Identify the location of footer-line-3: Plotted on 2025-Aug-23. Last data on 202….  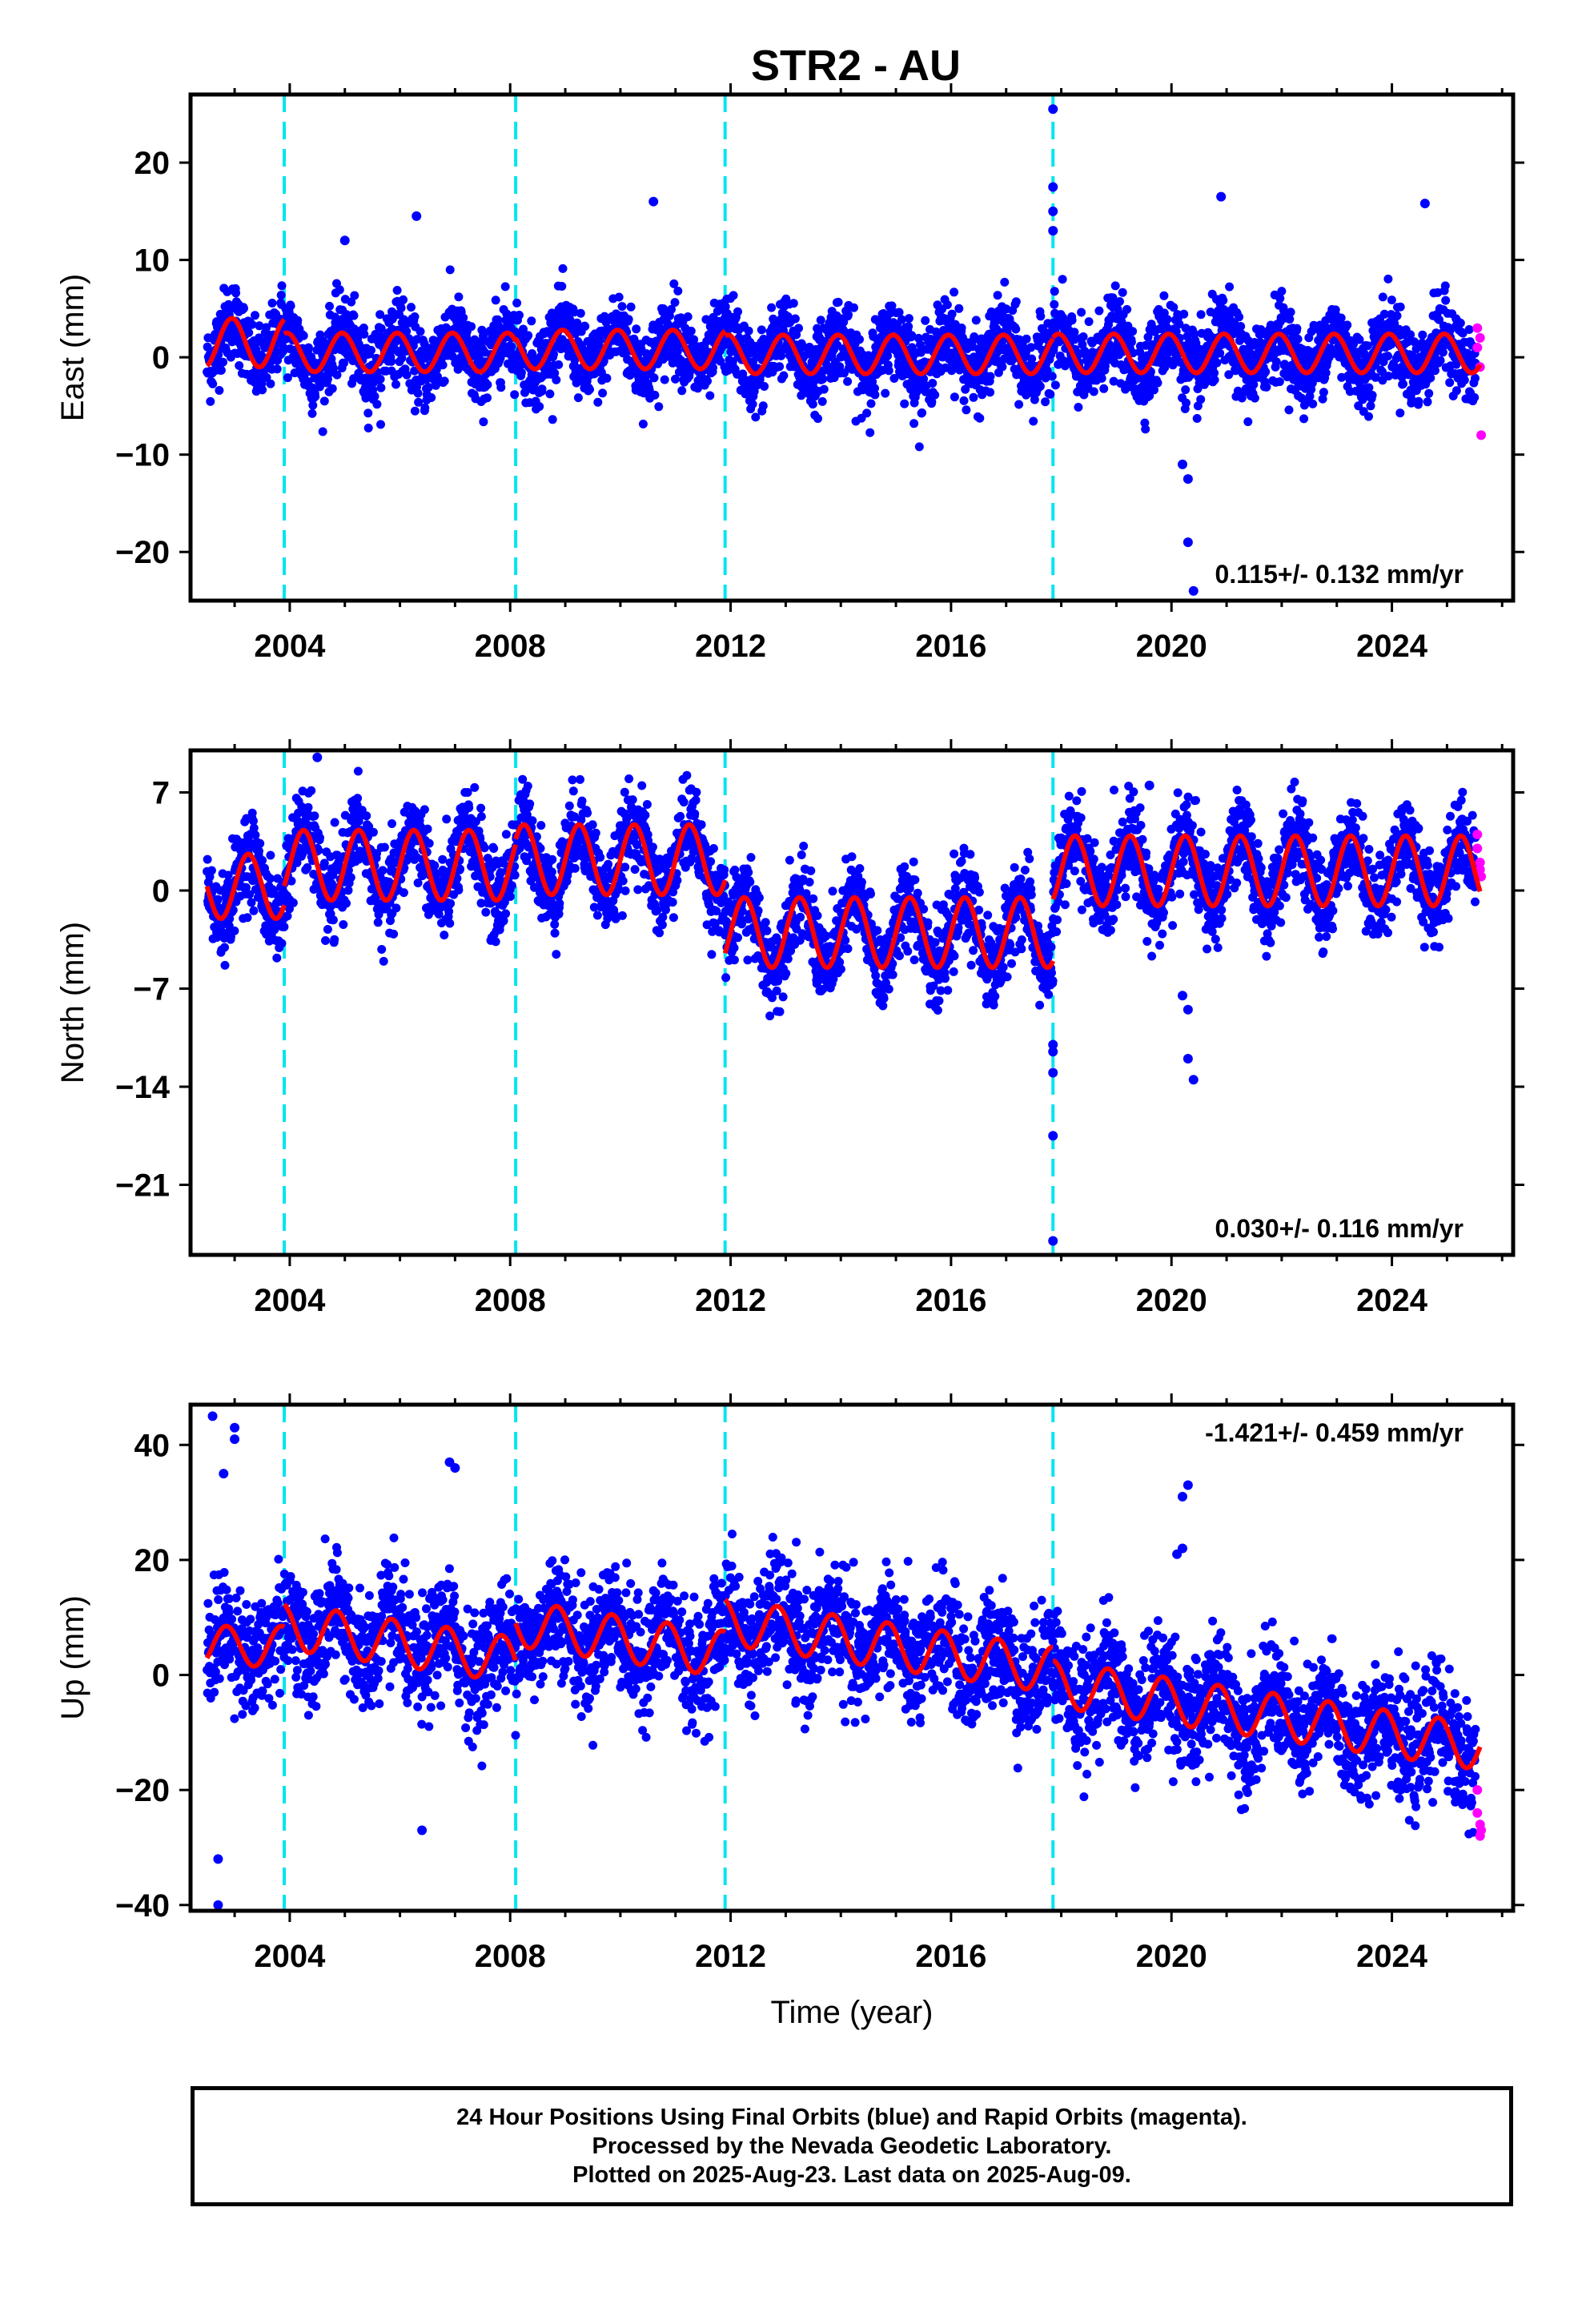
(851, 2175).